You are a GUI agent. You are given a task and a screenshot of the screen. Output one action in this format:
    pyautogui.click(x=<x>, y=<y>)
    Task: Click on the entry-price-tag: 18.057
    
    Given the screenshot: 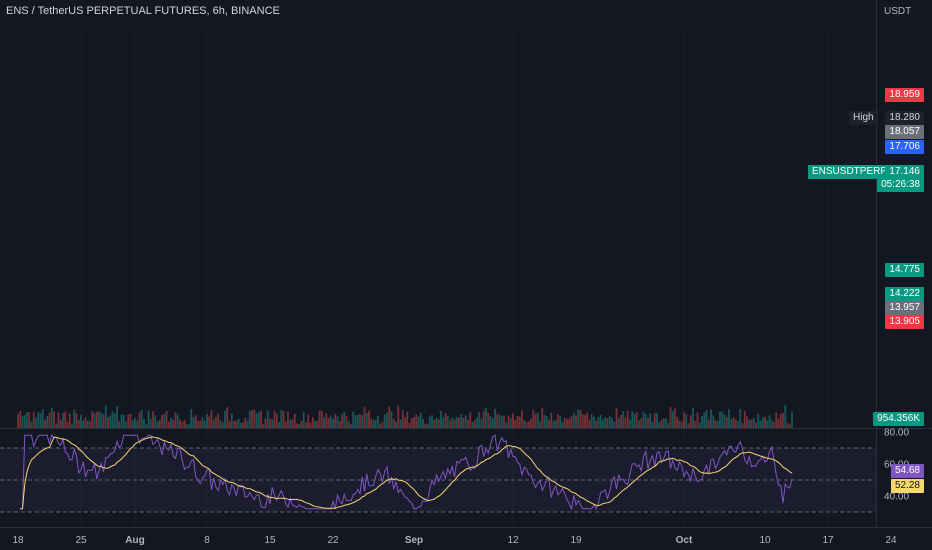 What is the action you would take?
    pyautogui.click(x=904, y=132)
    